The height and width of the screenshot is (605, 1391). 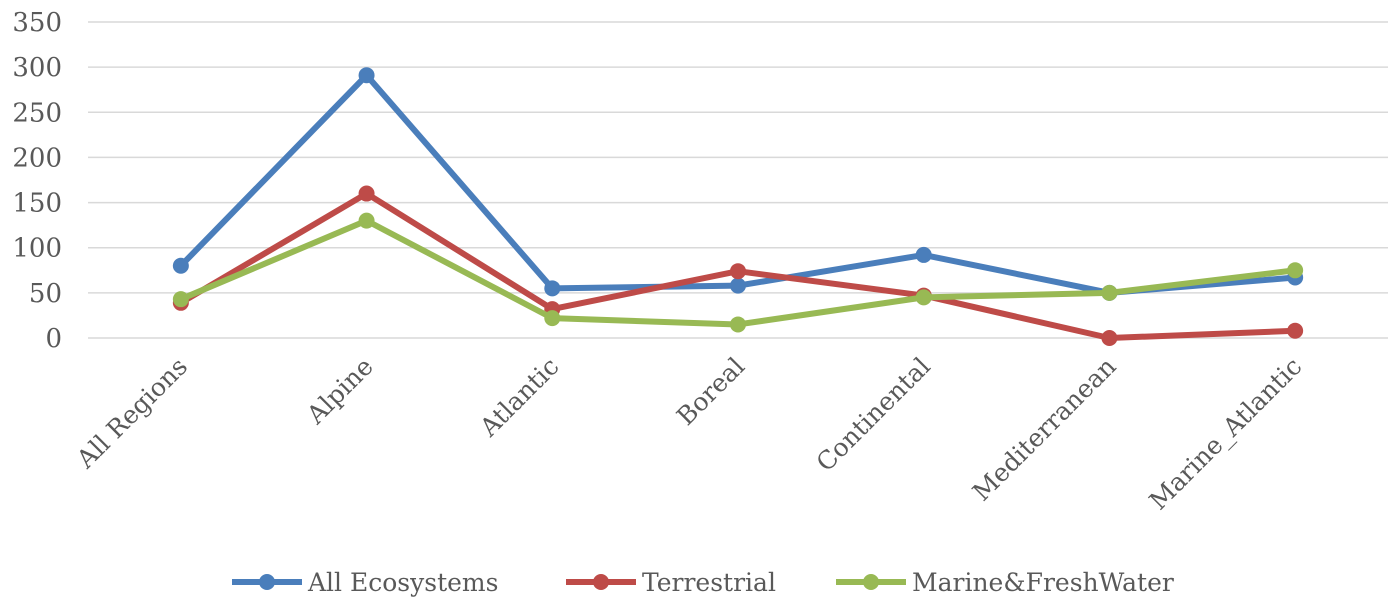 I want to click on legend-item: Marine&FreshWater, so click(x=1005, y=582).